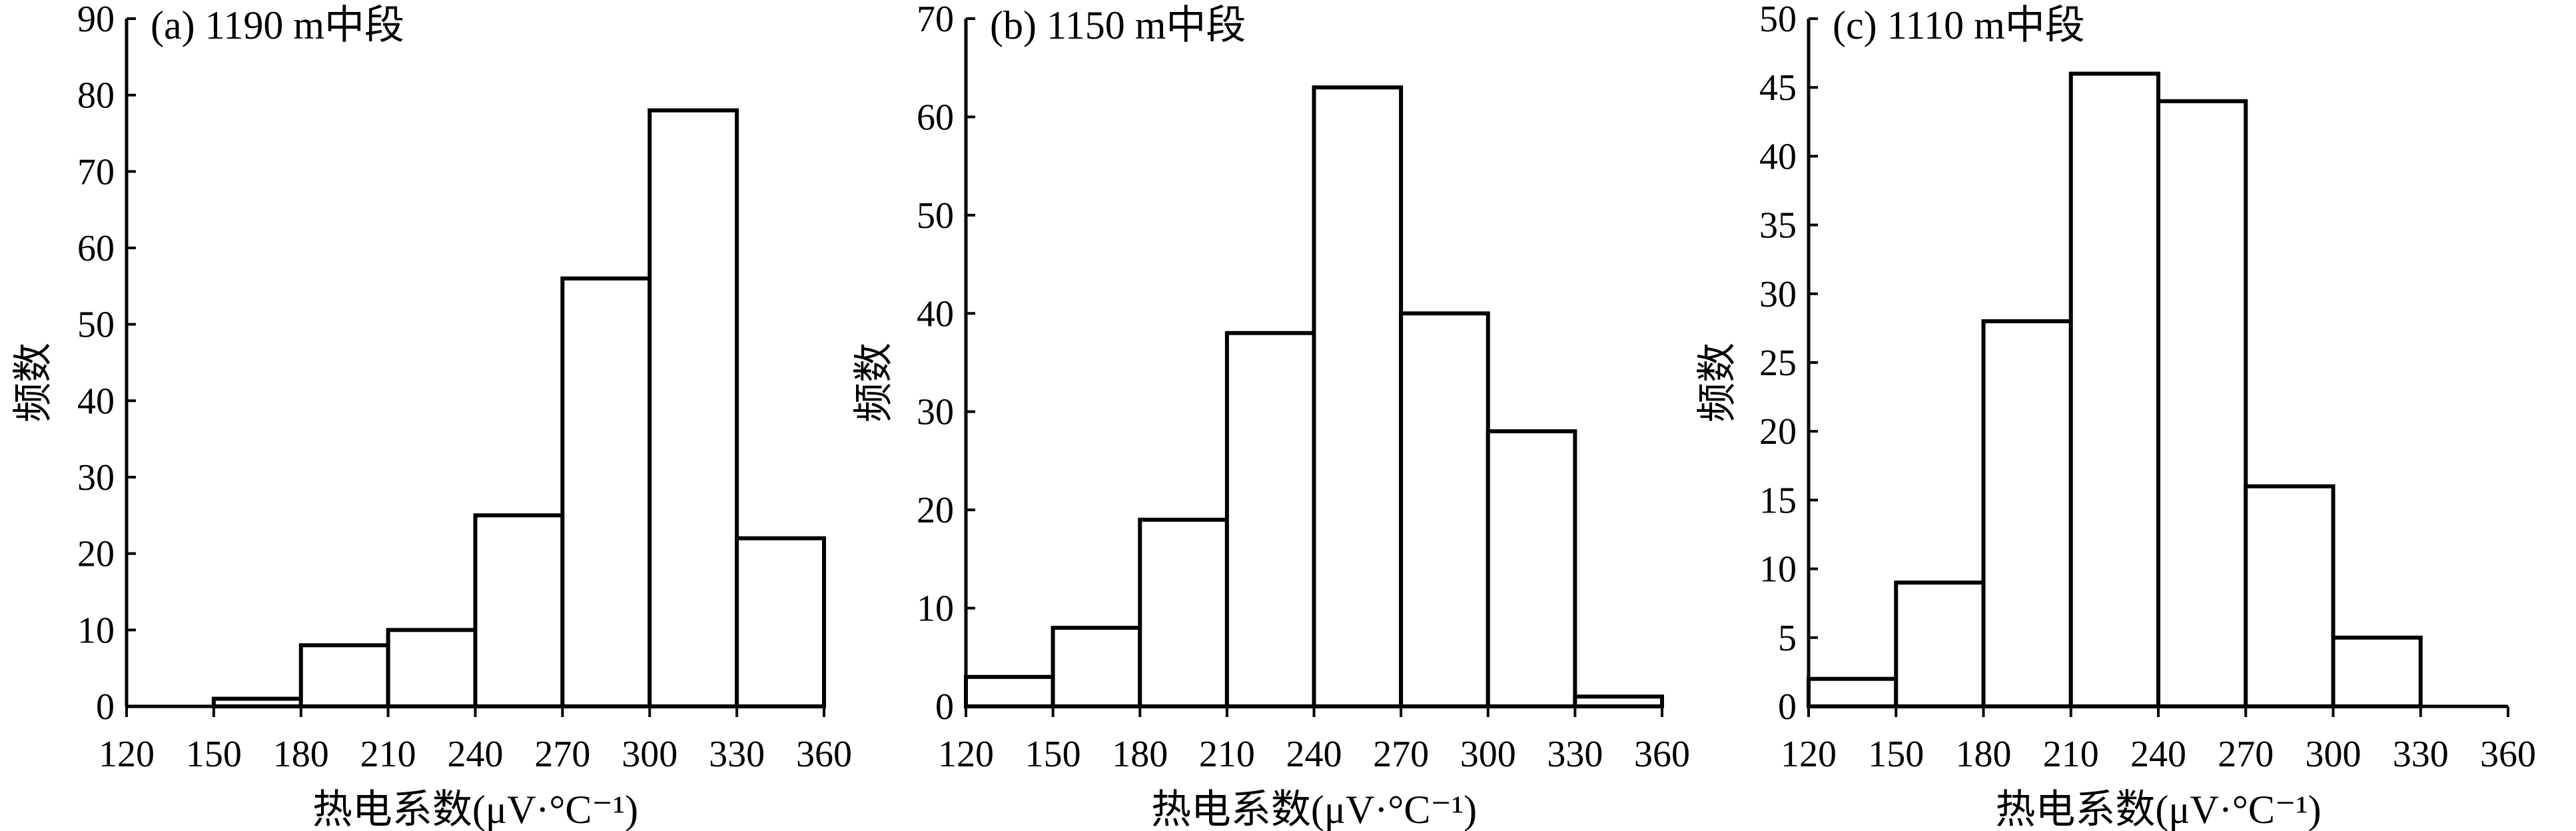  What do you see at coordinates (96, 96) in the screenshot?
I see `y-tick-label: 80` at bounding box center [96, 96].